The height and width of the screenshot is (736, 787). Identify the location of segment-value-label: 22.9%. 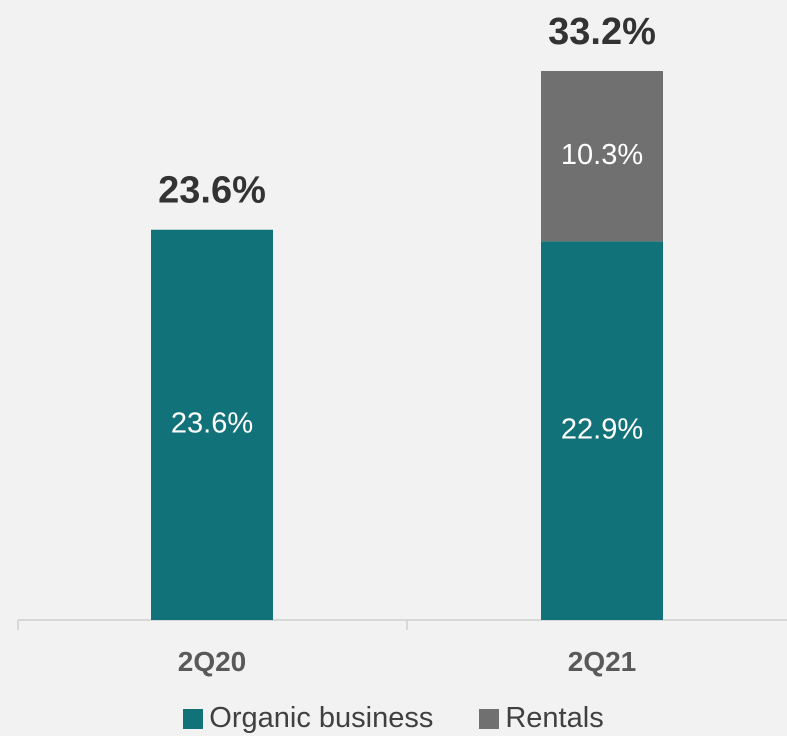
(602, 429).